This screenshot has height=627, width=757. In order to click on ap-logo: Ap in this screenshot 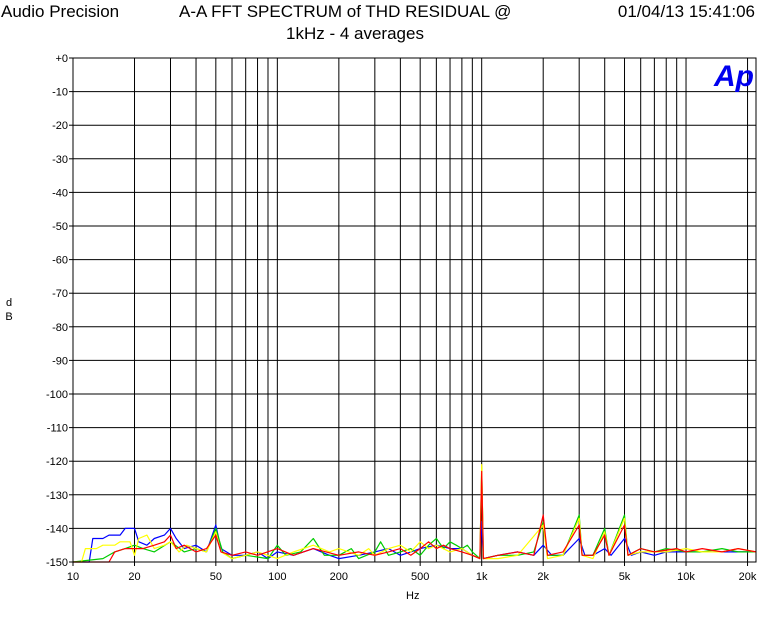, I will do `click(733, 76)`.